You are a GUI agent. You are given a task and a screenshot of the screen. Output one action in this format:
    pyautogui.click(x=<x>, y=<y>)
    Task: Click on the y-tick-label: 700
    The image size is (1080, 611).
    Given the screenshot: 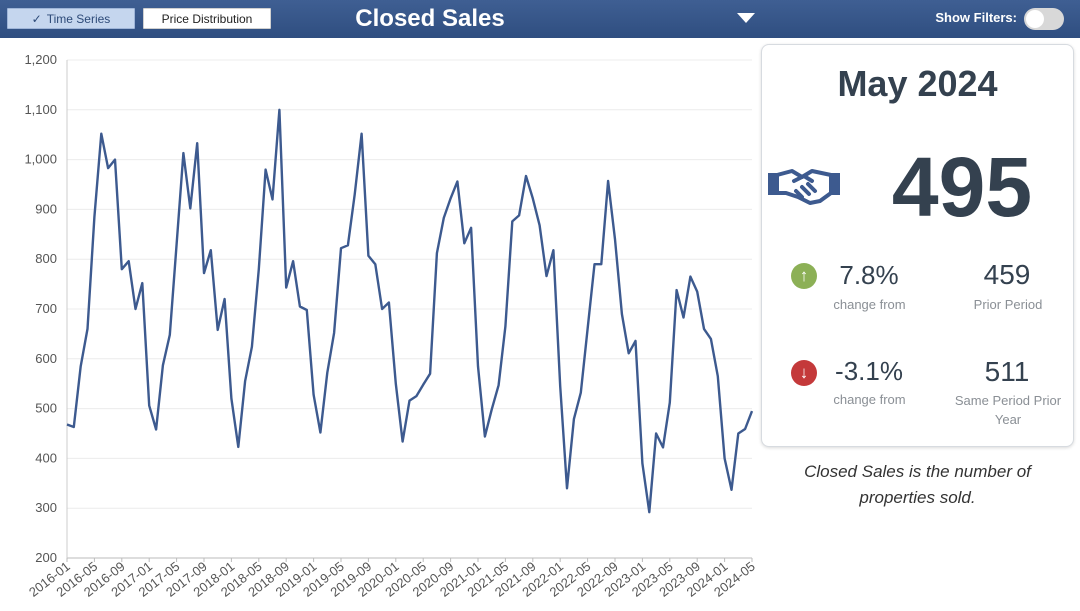 What is the action you would take?
    pyautogui.click(x=46, y=308)
    